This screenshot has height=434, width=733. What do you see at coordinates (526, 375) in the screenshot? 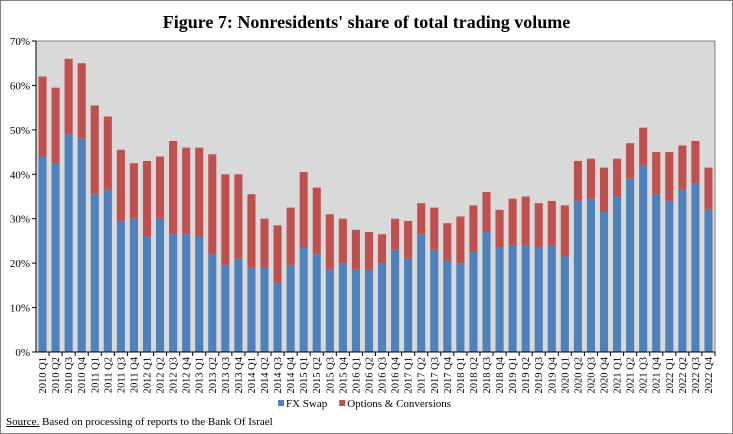
I see `x-tick-label: 2019 Q2` at bounding box center [526, 375].